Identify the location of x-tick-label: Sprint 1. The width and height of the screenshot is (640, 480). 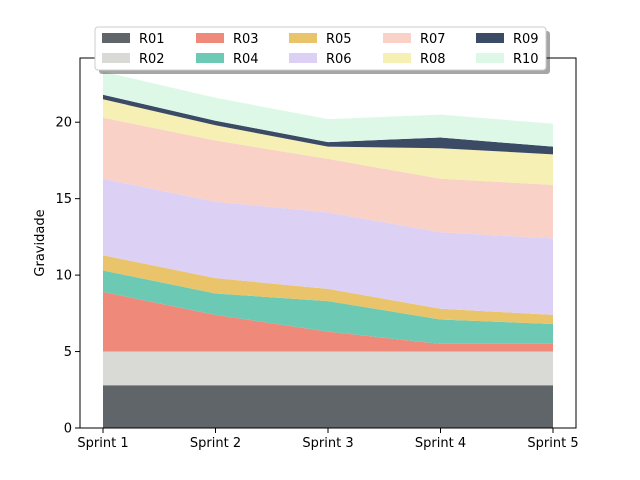
(102, 443).